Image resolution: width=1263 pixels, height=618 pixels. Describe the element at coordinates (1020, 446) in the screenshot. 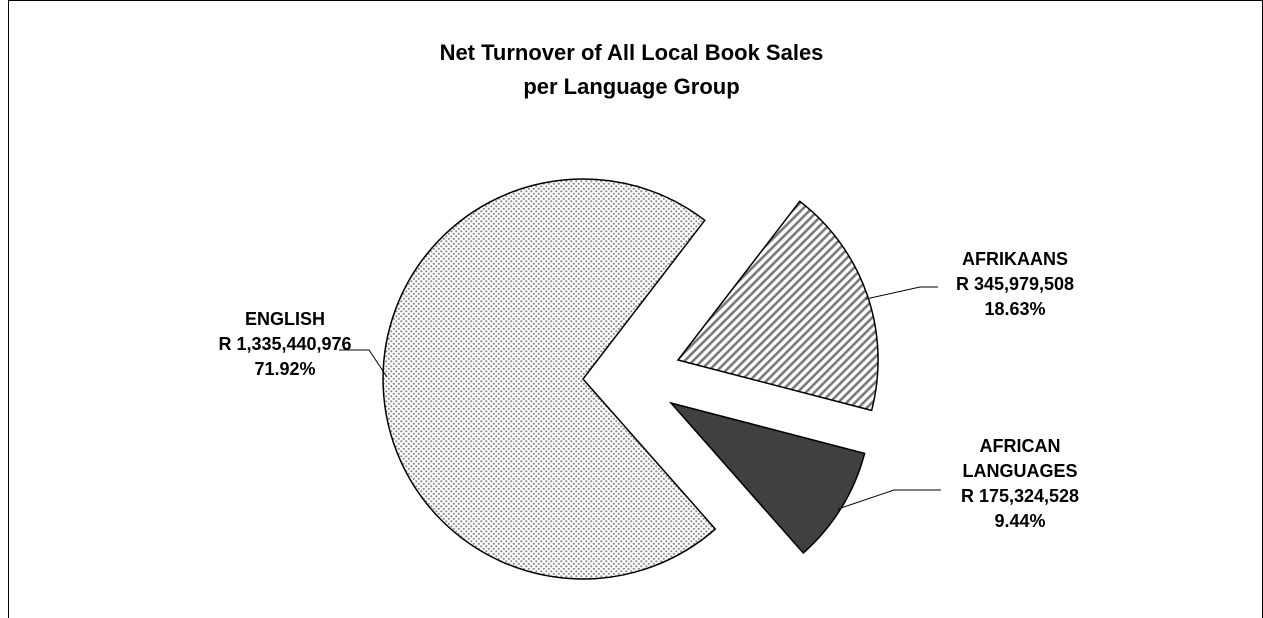

I see `slice-label-african-languages-name-1: AFRICAN` at that location.